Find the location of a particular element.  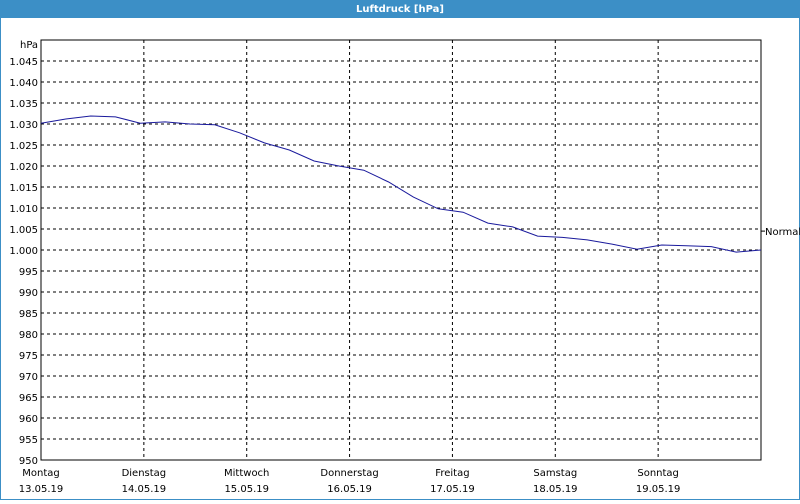

x-tick-label: Dienstag is located at coordinates (144, 473).